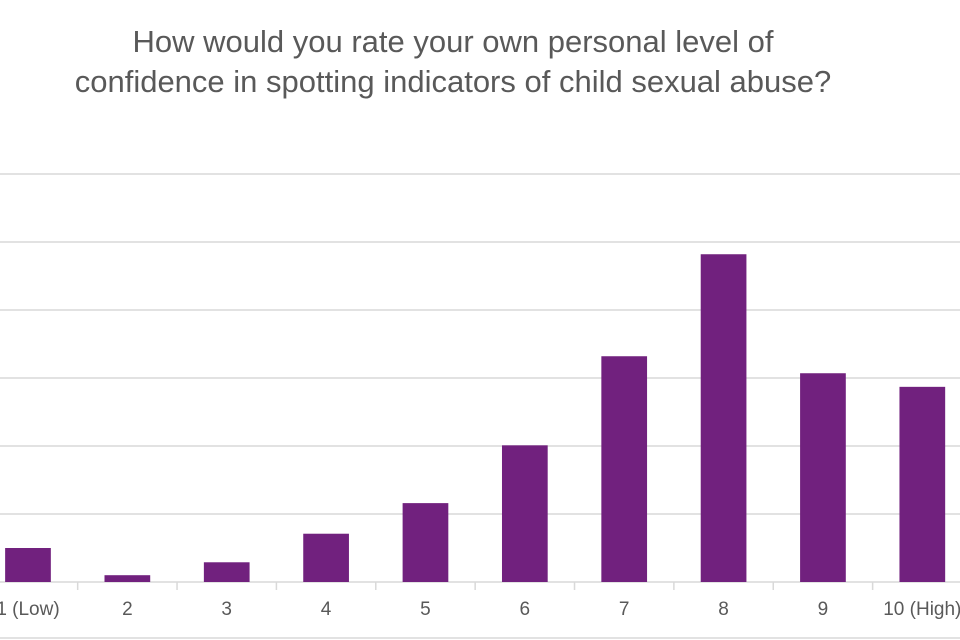 This screenshot has height=640, width=960. I want to click on x-tick-label: 1 (Low), so click(30, 609).